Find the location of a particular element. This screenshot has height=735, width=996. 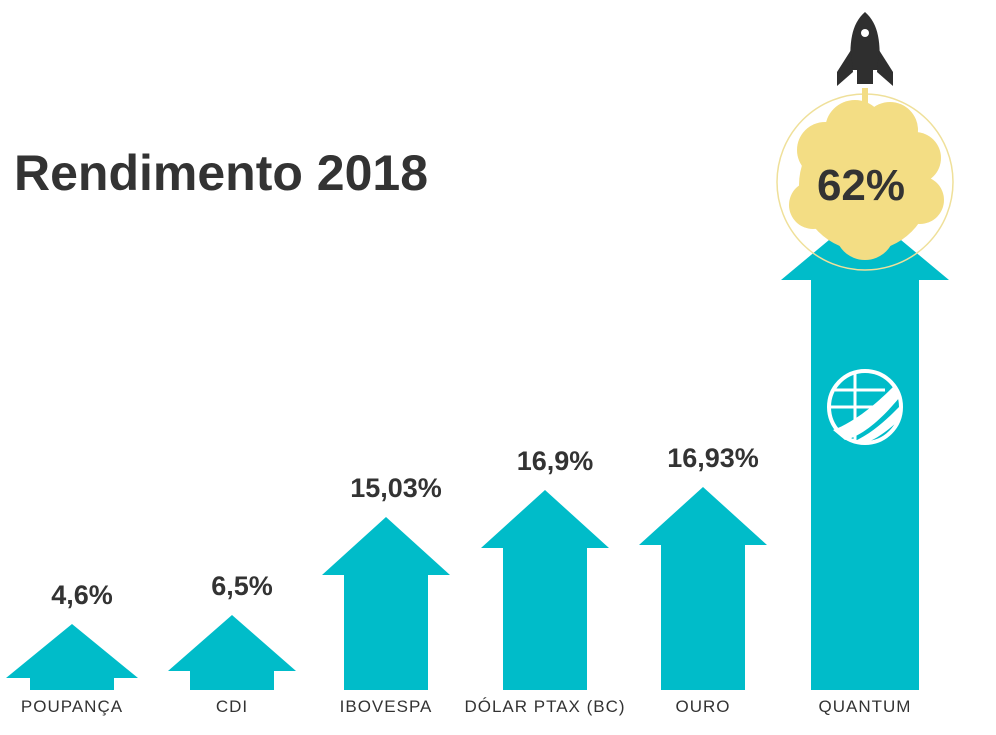

category-label-1: CDI is located at coordinates (232, 706).